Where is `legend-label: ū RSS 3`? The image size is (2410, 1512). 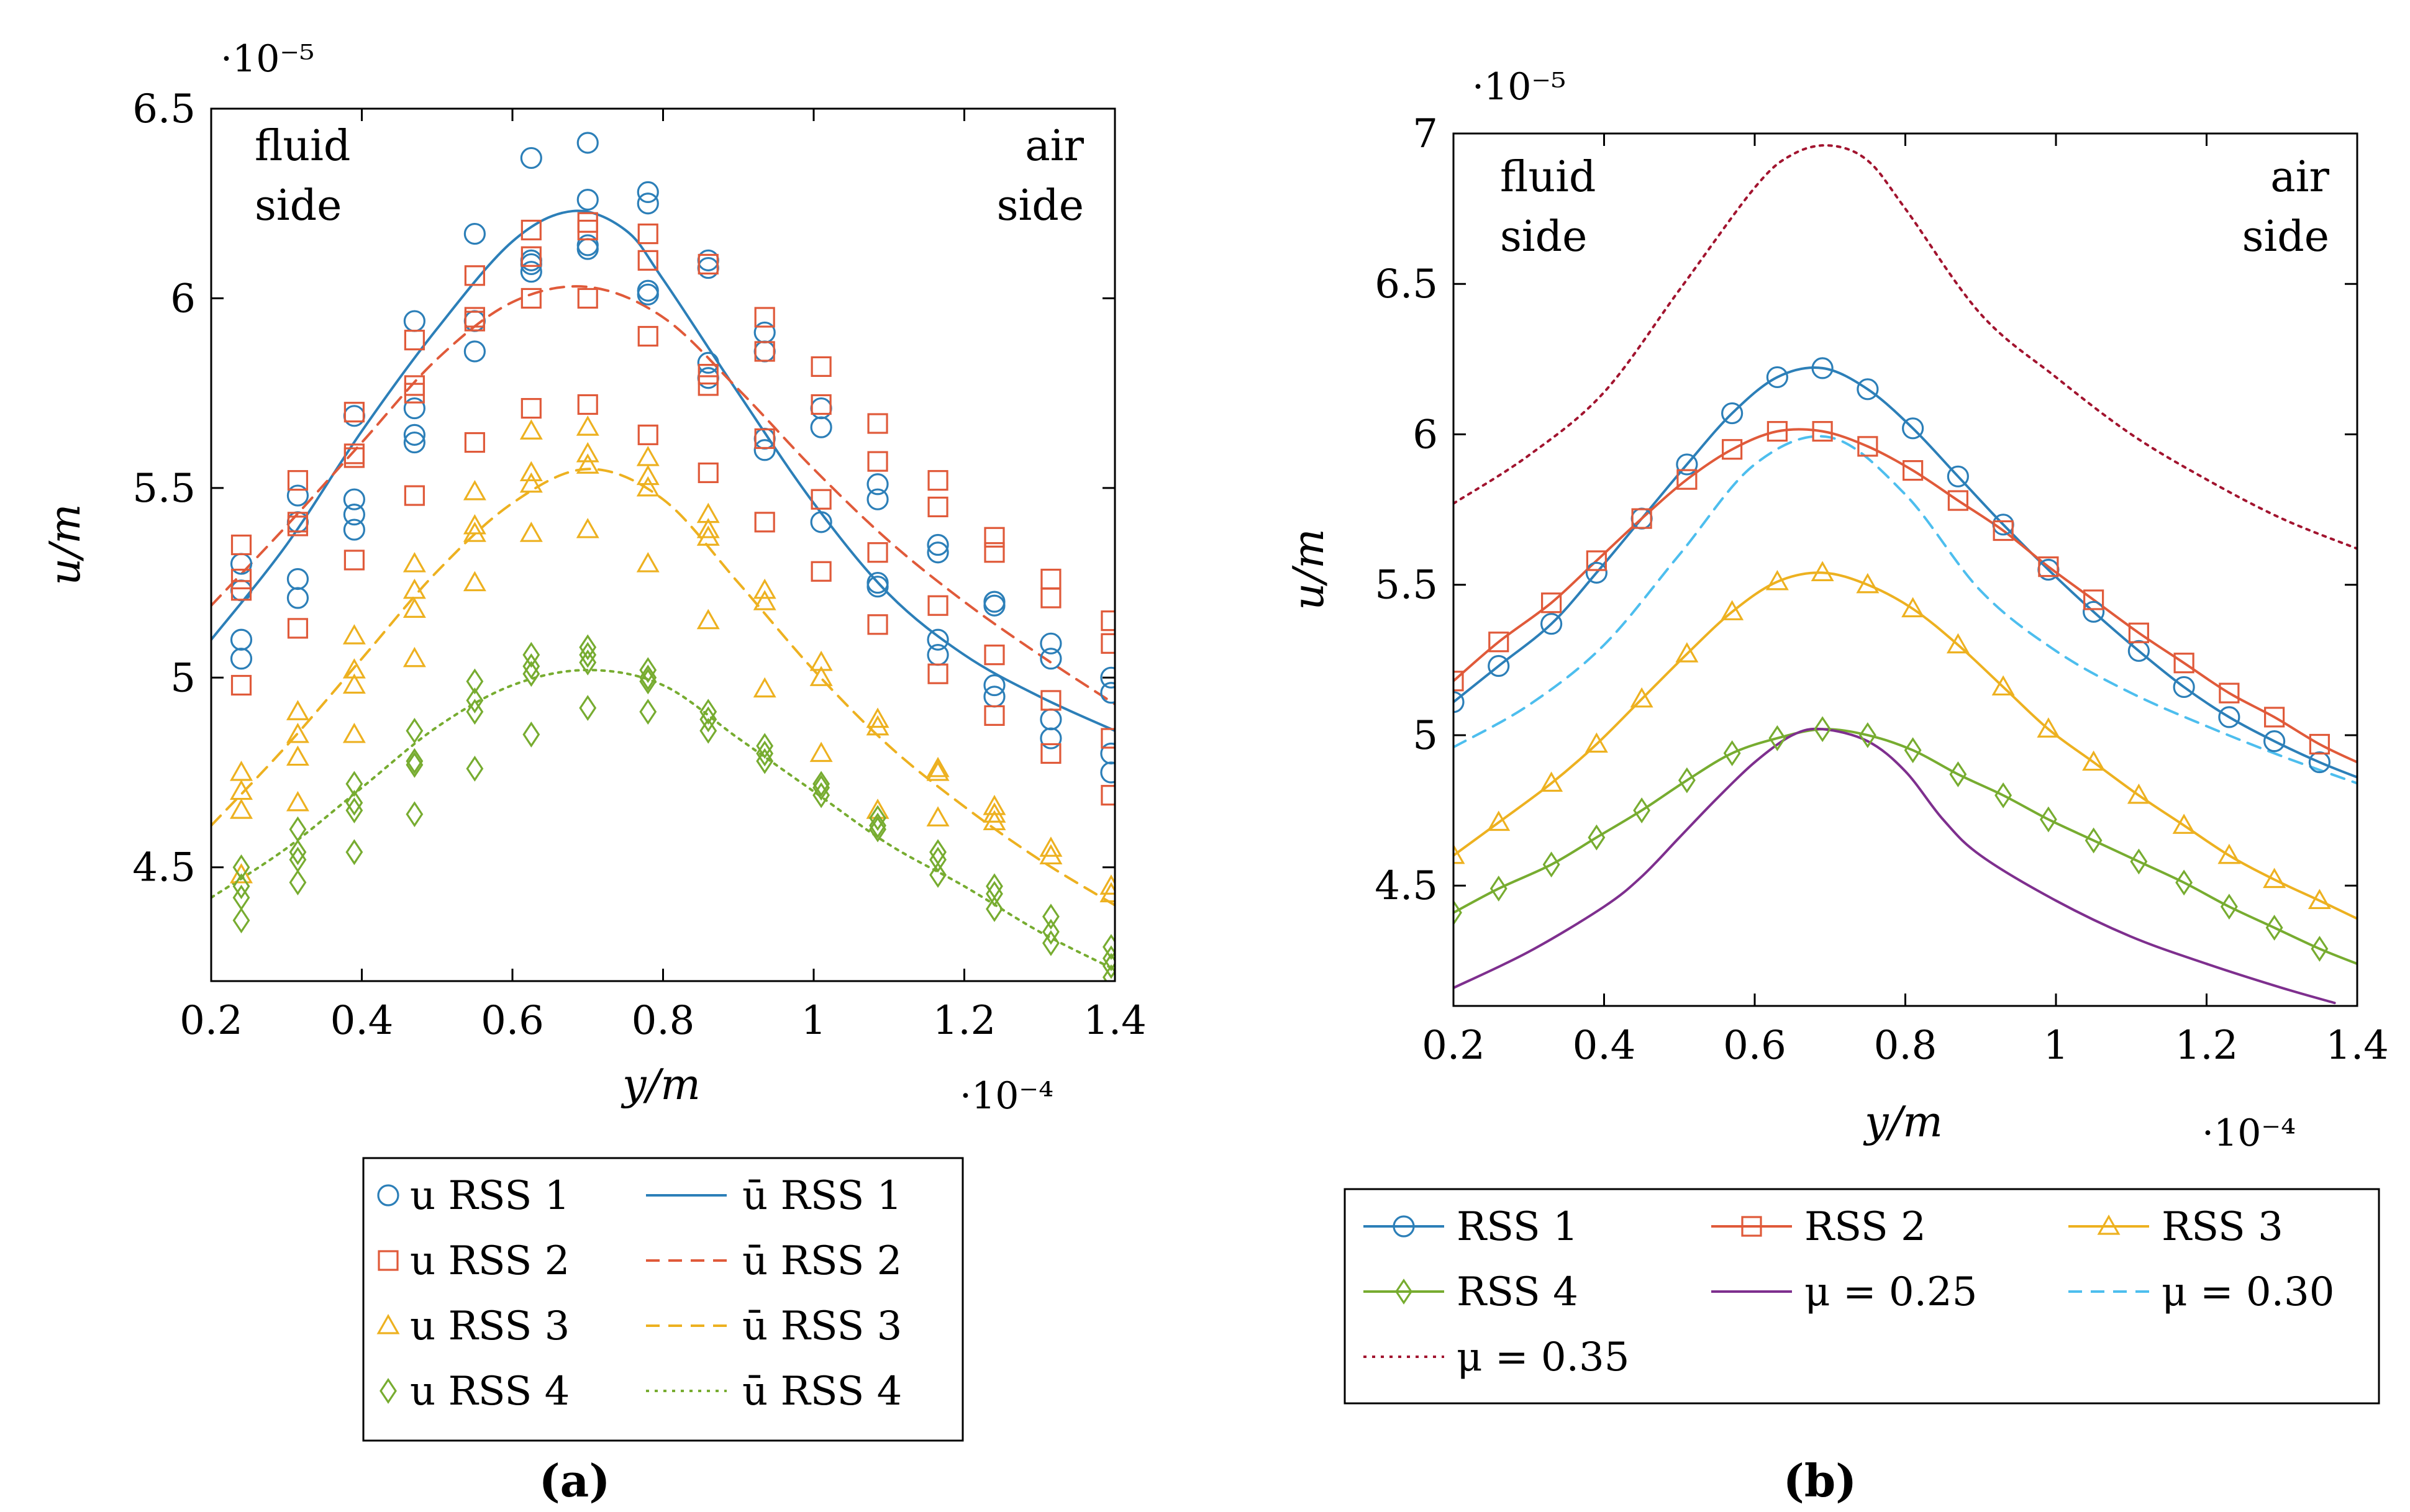
legend-label: ū RSS 3 is located at coordinates (822, 1326).